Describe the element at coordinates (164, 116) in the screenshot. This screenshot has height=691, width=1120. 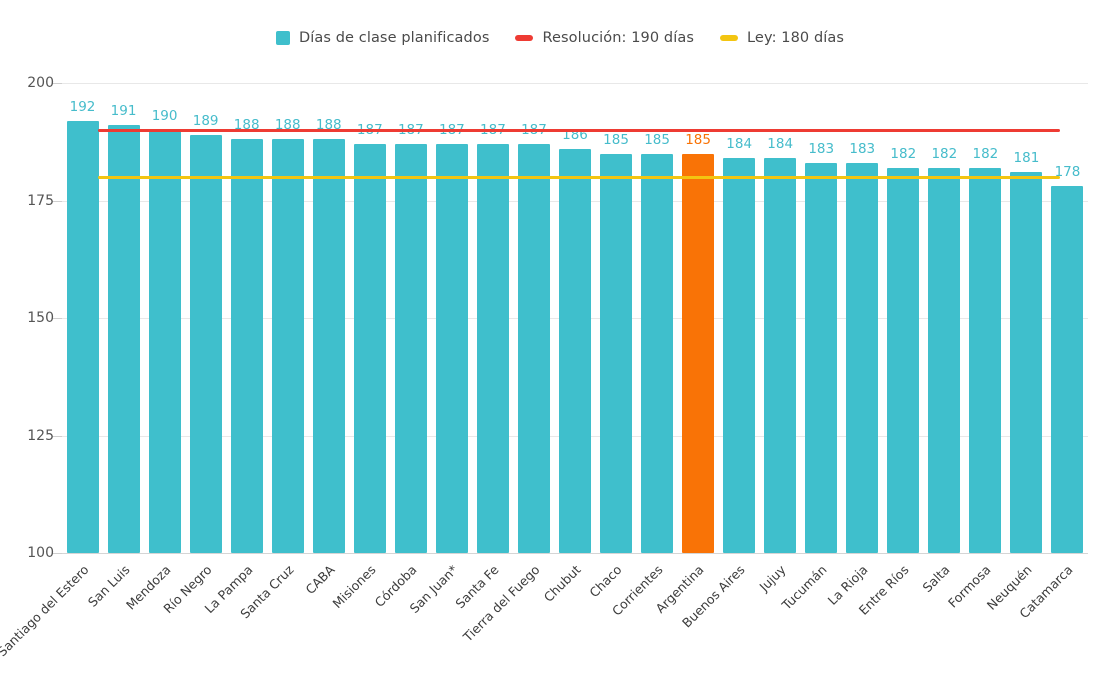
I see `bar-value-label: 190` at that location.